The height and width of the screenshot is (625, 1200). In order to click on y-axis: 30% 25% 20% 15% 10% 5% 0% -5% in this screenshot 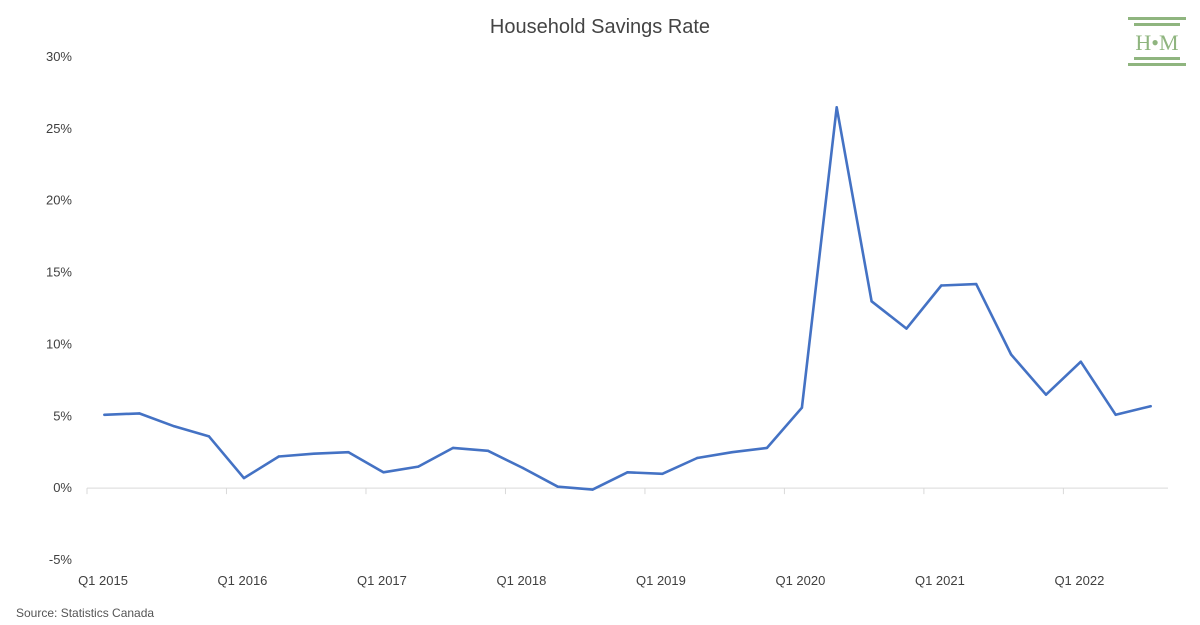, I will do `click(59, 308)`.